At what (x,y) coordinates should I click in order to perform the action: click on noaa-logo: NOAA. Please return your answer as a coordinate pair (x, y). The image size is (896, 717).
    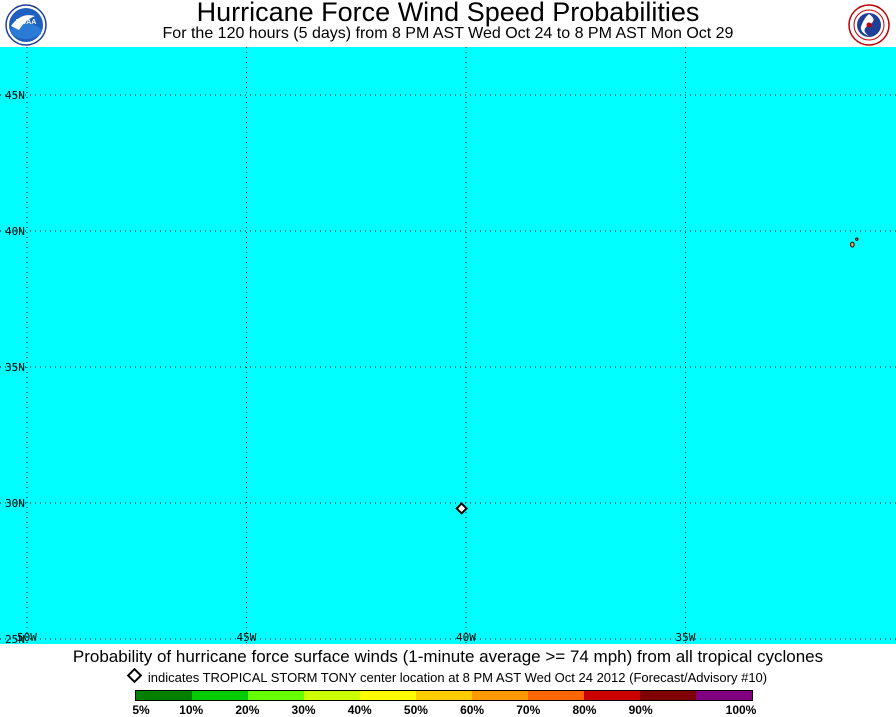
    Looking at the image, I should click on (26, 25).